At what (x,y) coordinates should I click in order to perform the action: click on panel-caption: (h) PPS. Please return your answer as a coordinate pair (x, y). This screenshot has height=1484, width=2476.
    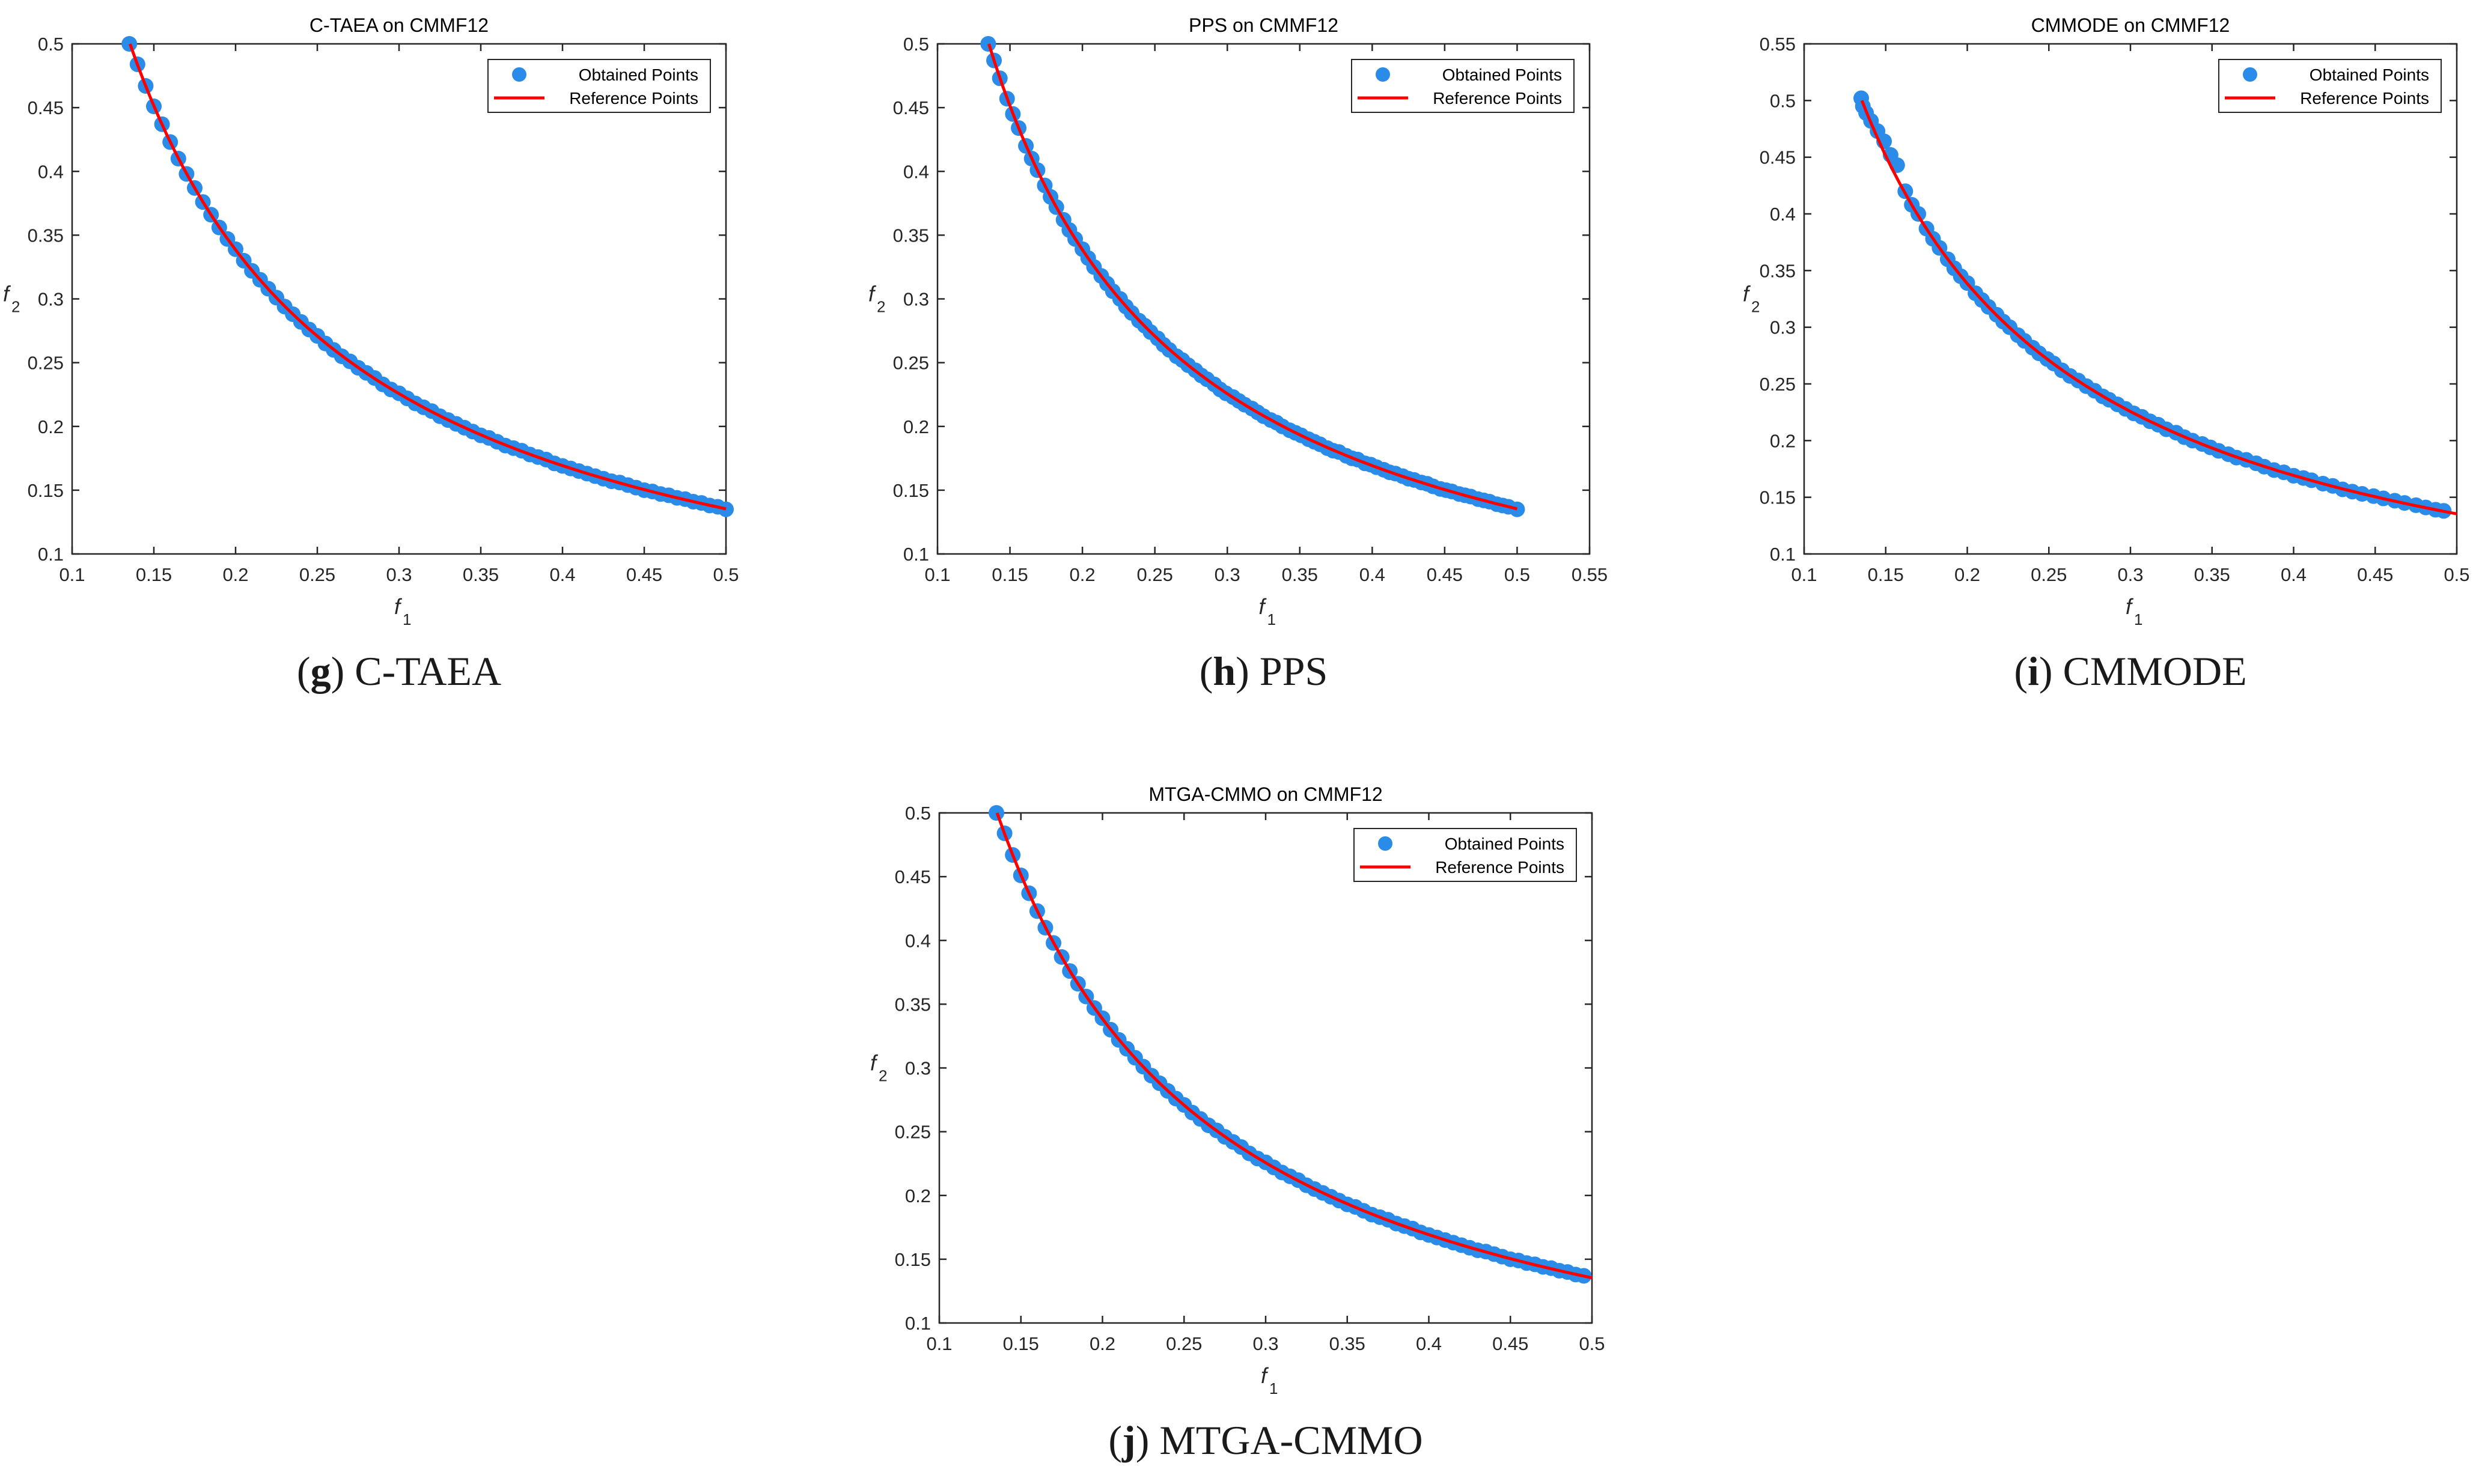
    Looking at the image, I should click on (1264, 671).